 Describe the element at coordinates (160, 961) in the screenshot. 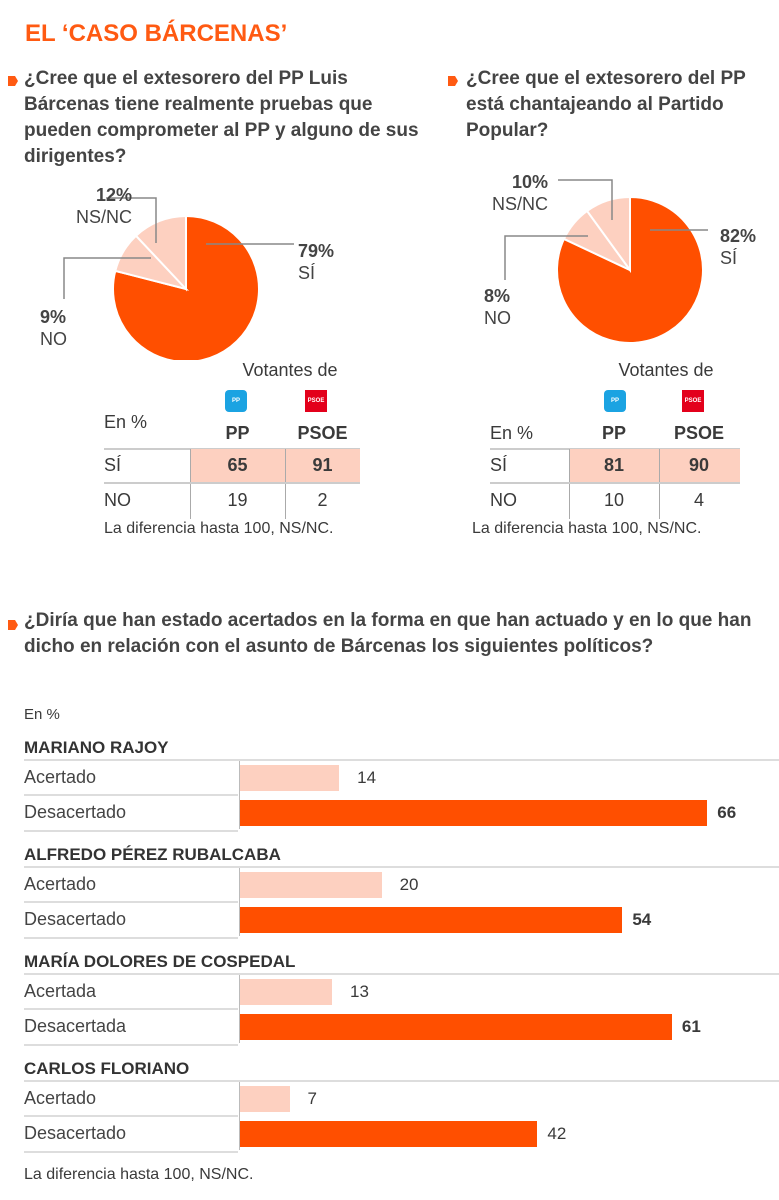

I see `politician-name: MARÍA DOLORES DE COSPEDAL` at that location.